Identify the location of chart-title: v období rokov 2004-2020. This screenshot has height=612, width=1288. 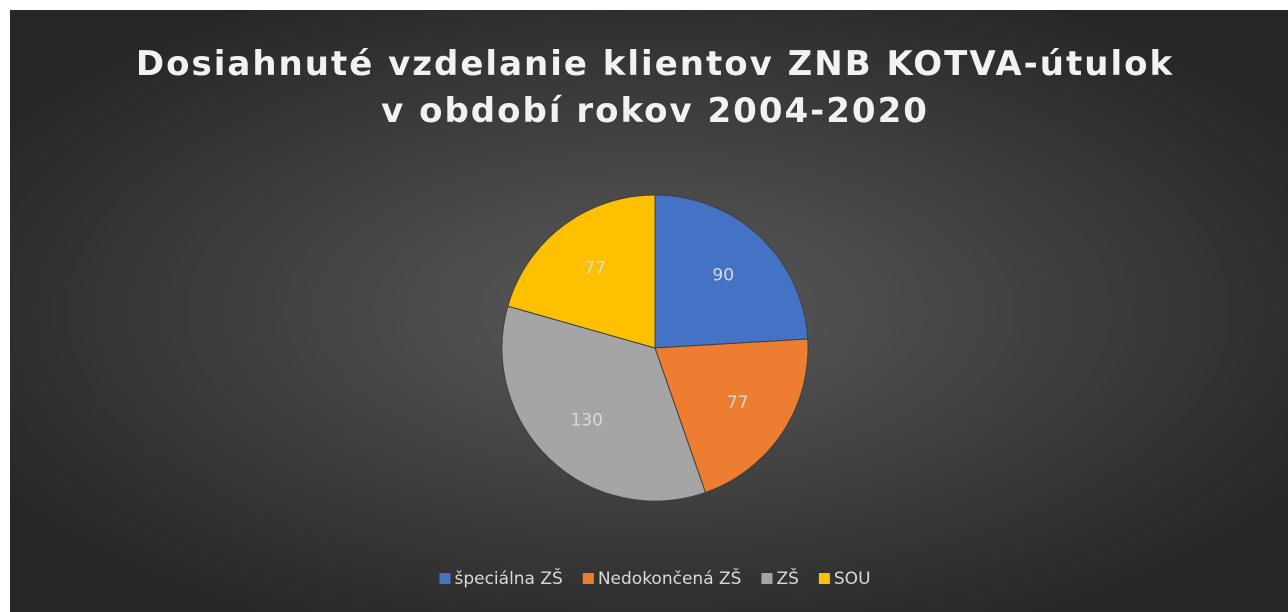
(655, 111).